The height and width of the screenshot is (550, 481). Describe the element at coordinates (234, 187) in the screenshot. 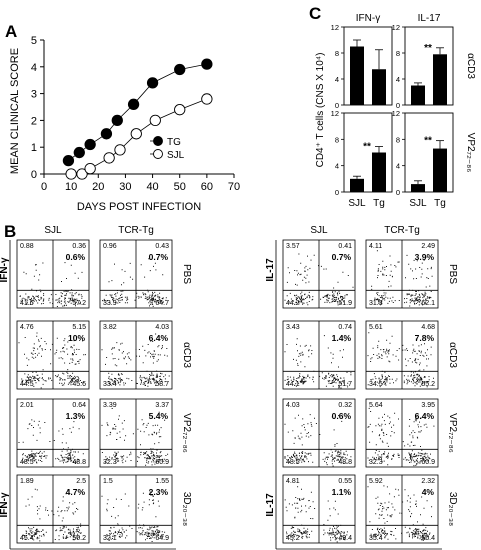

I see `x-tick-label: 70` at that location.